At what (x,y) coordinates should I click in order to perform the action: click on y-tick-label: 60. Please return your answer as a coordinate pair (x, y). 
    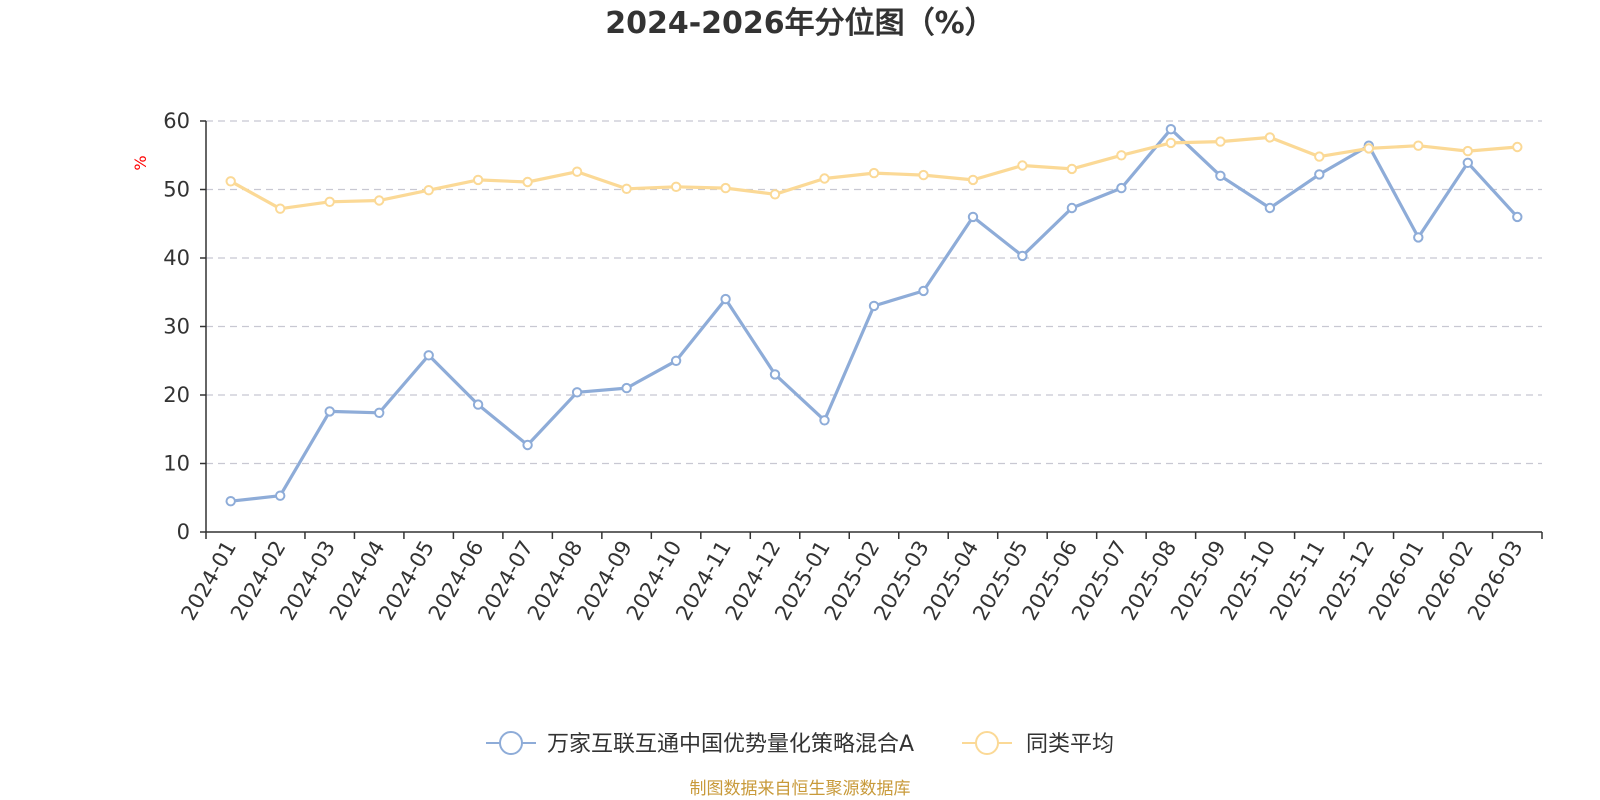
    Looking at the image, I should click on (176, 121).